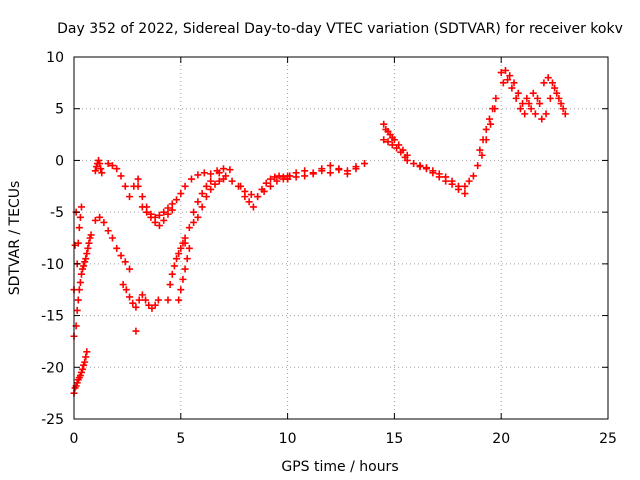 This screenshot has width=640, height=480. What do you see at coordinates (608, 439) in the screenshot?
I see `x-tick-label: 25` at bounding box center [608, 439].